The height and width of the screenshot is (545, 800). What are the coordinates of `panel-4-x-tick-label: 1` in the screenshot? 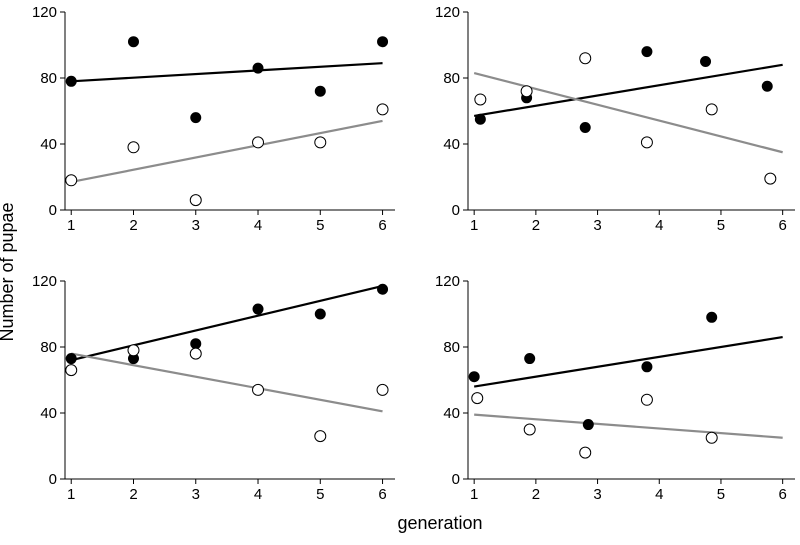 It's located at (474, 494).